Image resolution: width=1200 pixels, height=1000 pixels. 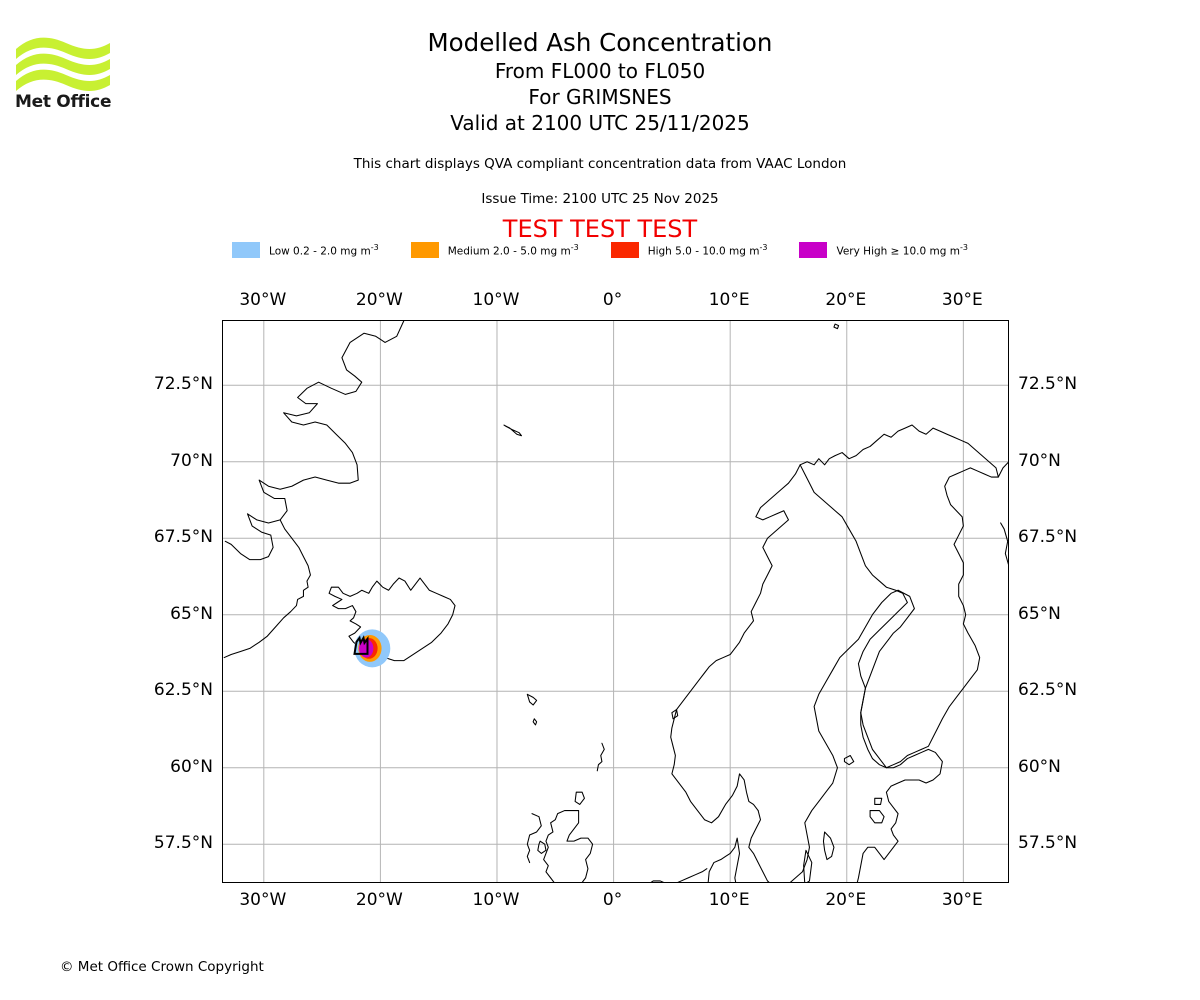 I want to click on coastline-hiiumaa, so click(x=878, y=801).